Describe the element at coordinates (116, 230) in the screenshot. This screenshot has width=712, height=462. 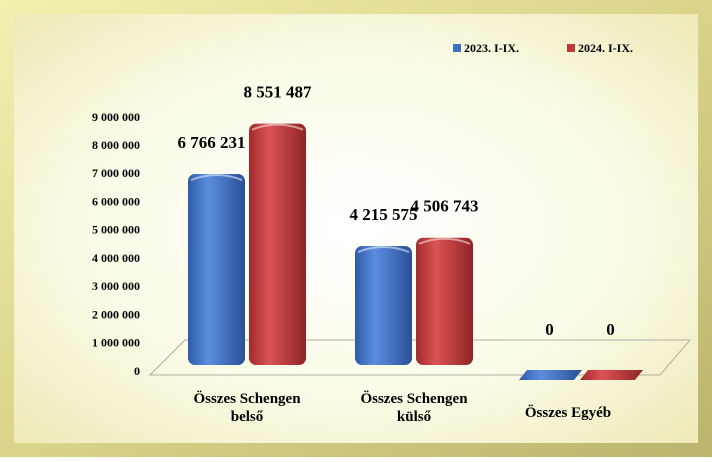
I see `y-tick-label: 5 000 000` at that location.